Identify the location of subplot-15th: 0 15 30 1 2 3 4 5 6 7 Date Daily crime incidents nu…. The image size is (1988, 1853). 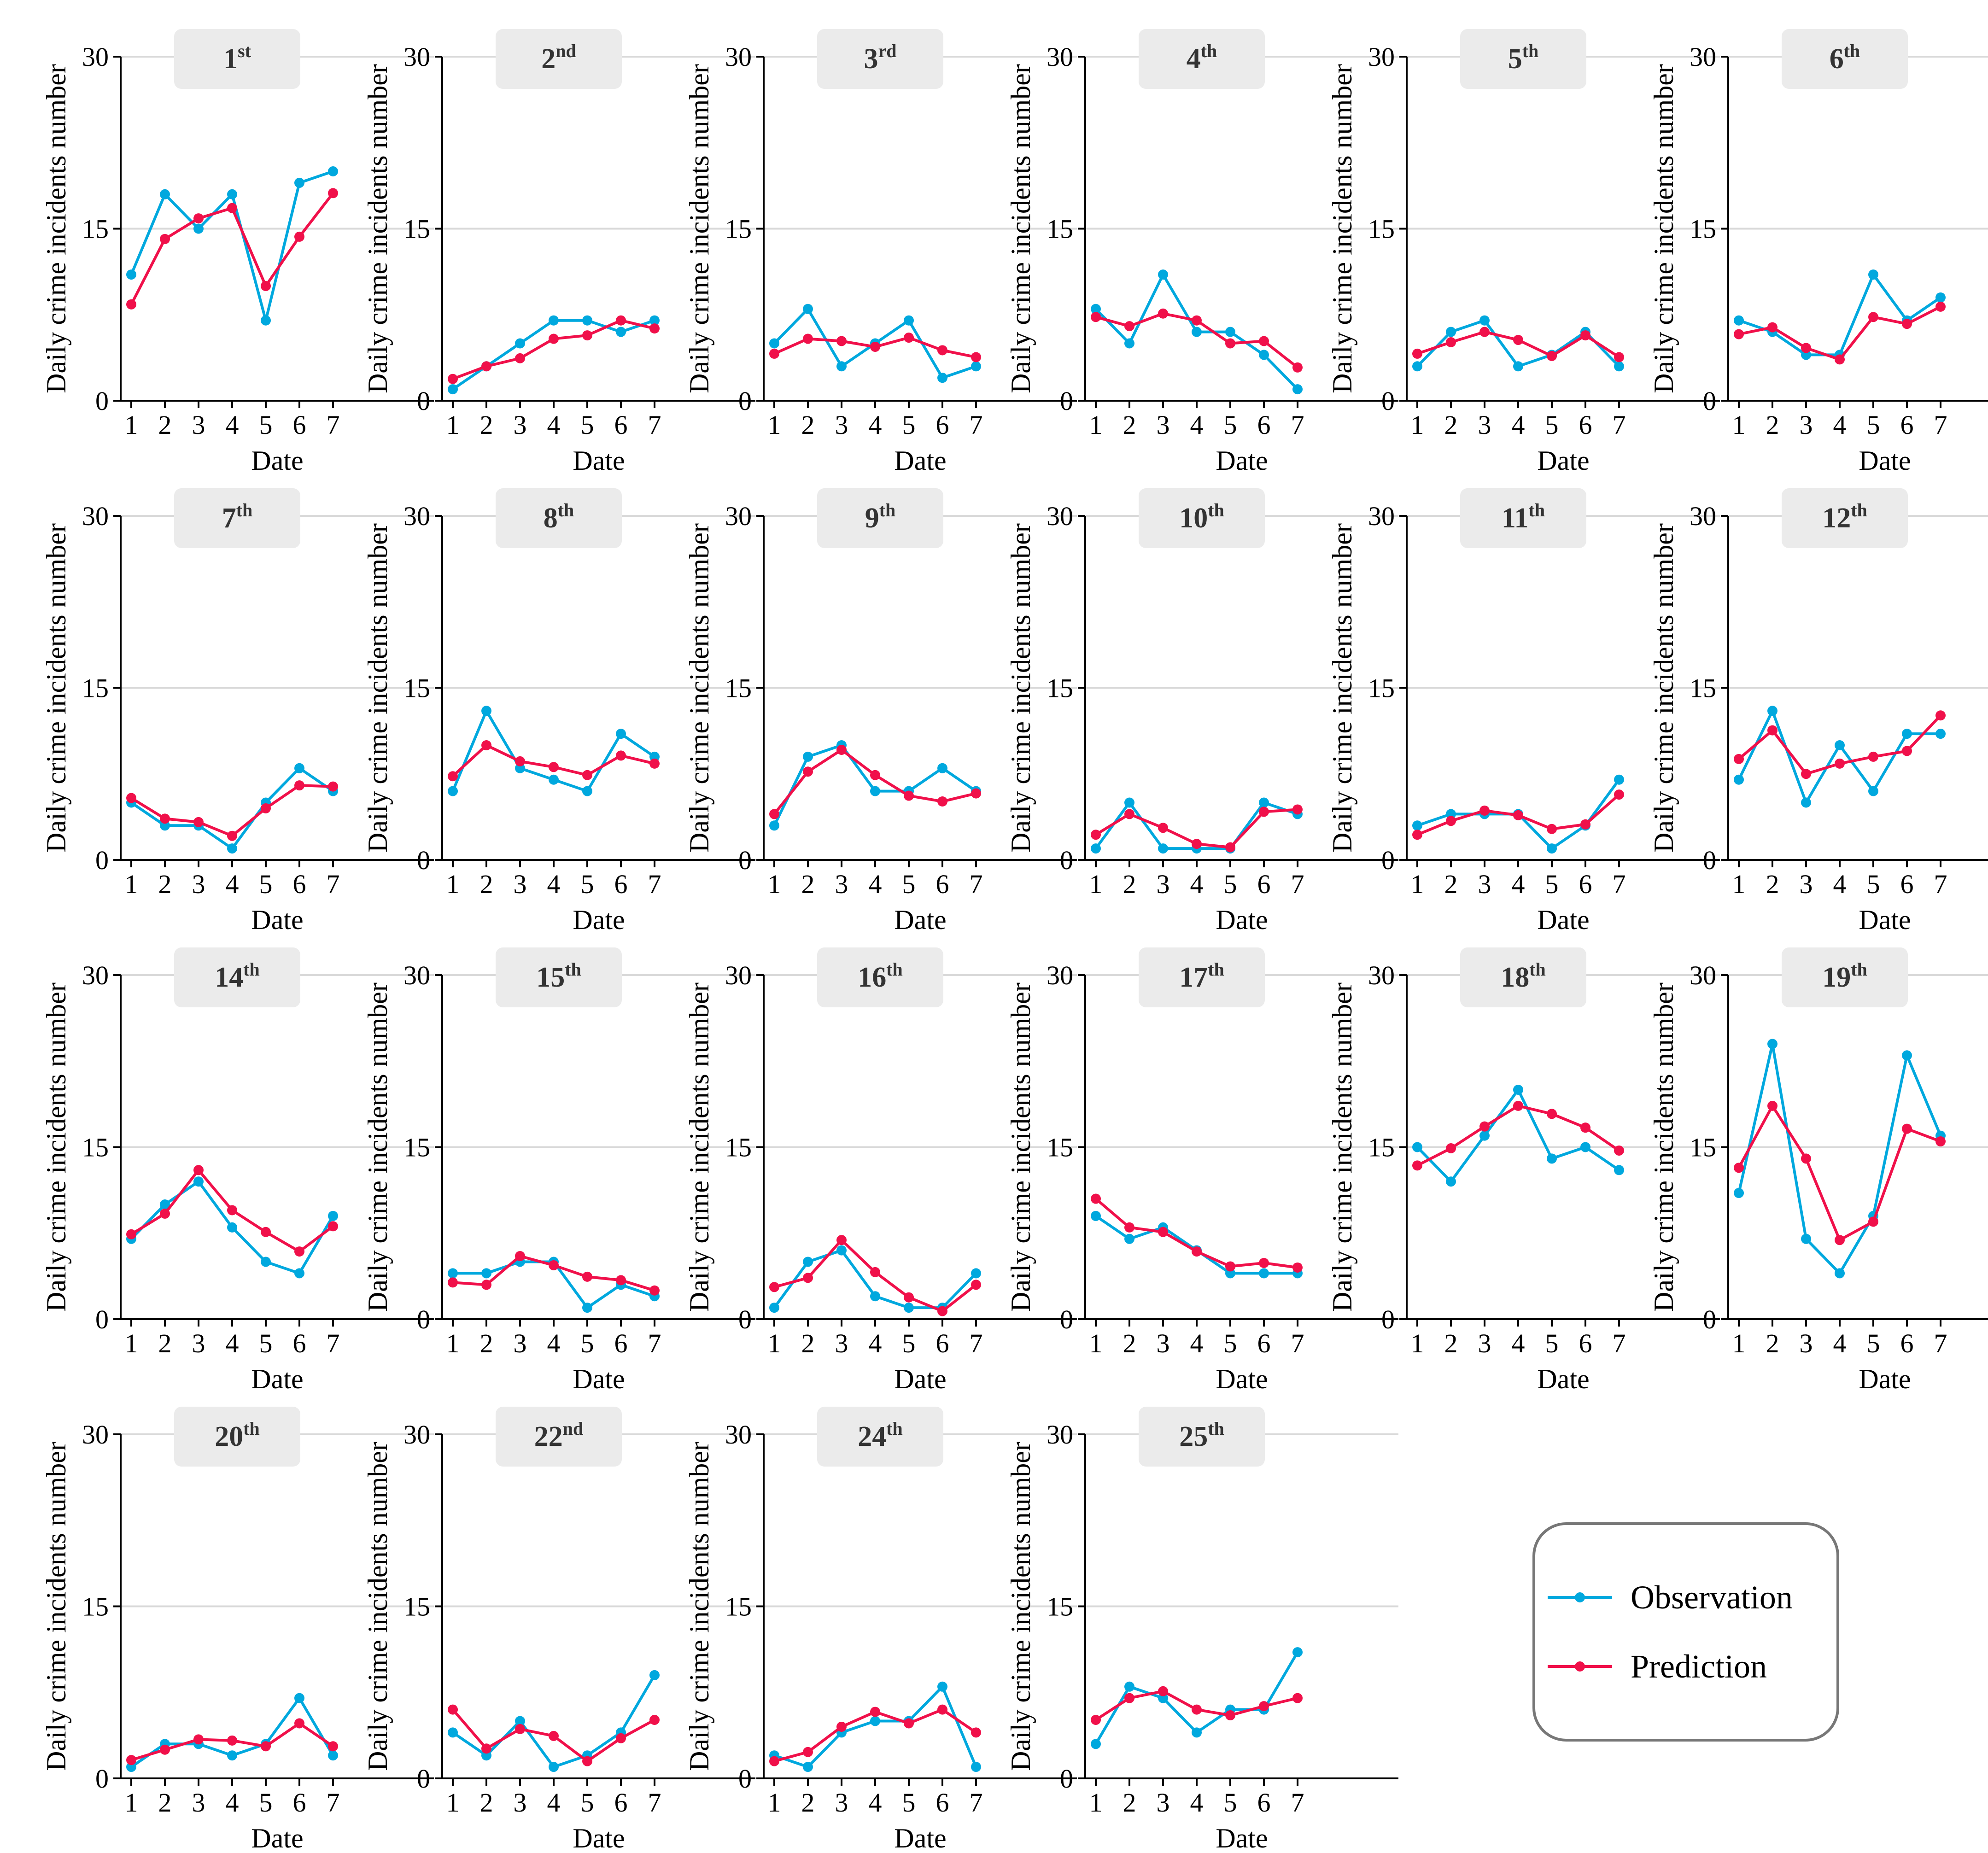
(559, 1170).